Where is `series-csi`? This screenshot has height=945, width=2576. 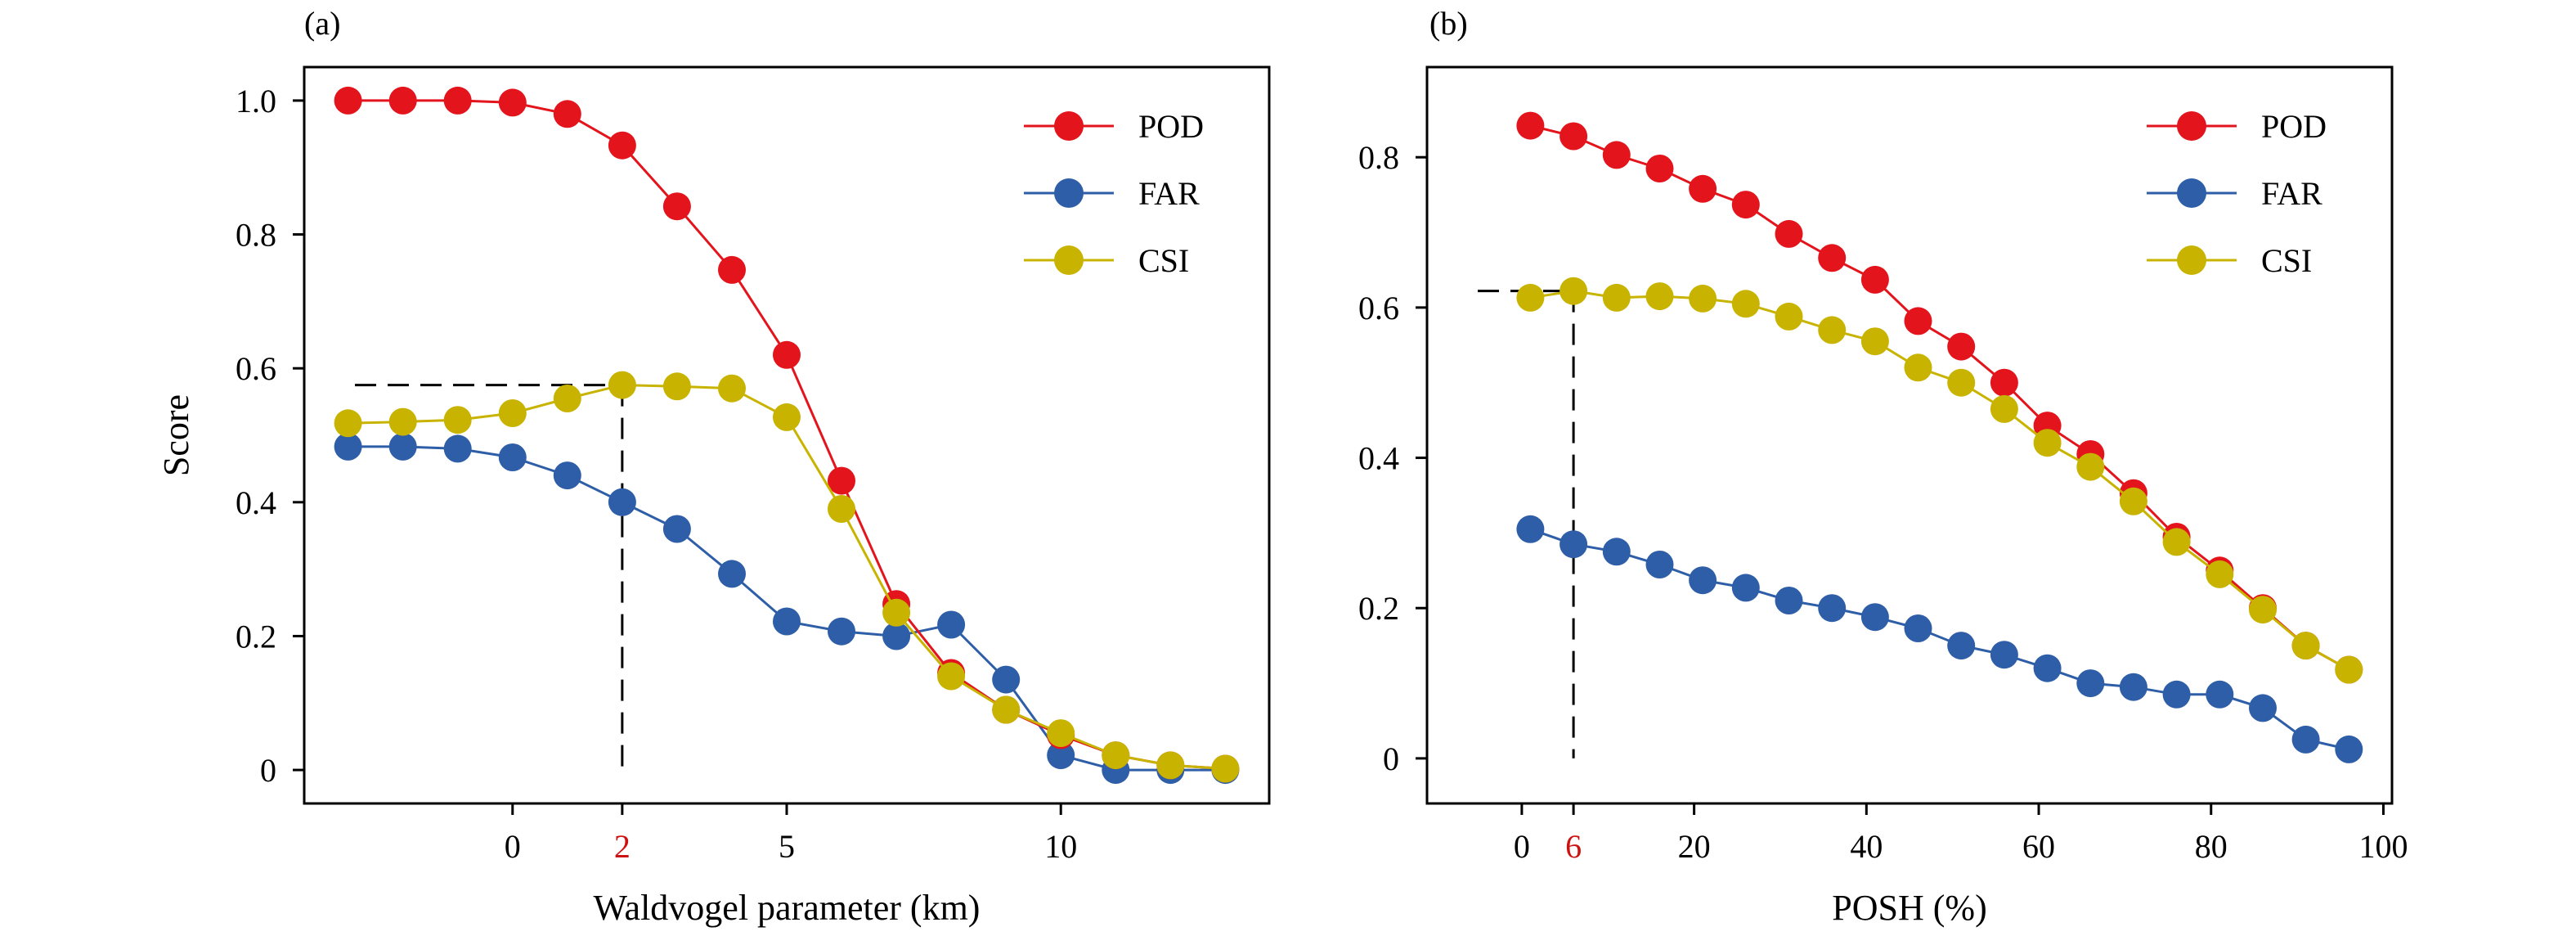
series-csi is located at coordinates (1940, 481).